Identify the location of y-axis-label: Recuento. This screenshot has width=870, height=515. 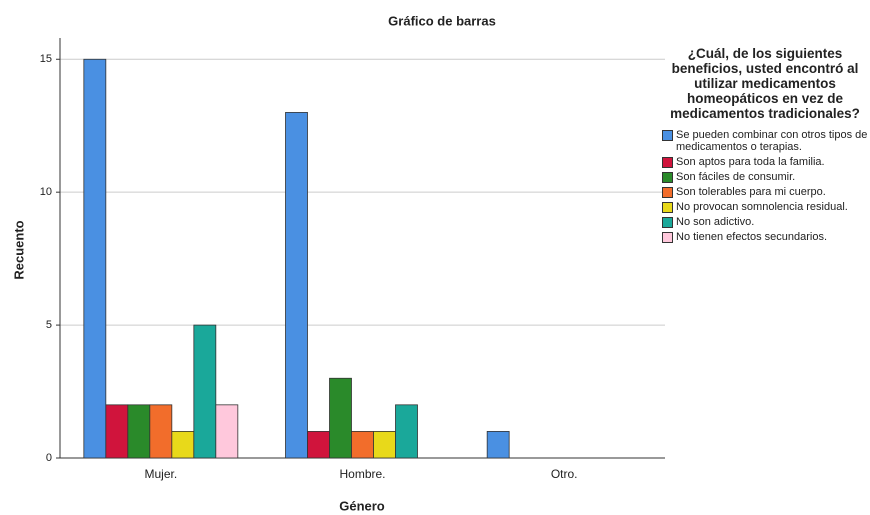
(18, 249).